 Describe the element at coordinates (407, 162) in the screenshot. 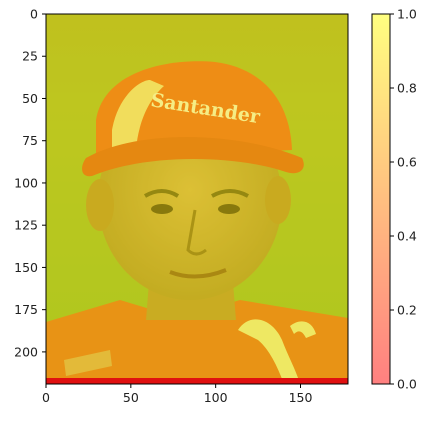

I see `colorbar-tick-label: 0.6` at that location.